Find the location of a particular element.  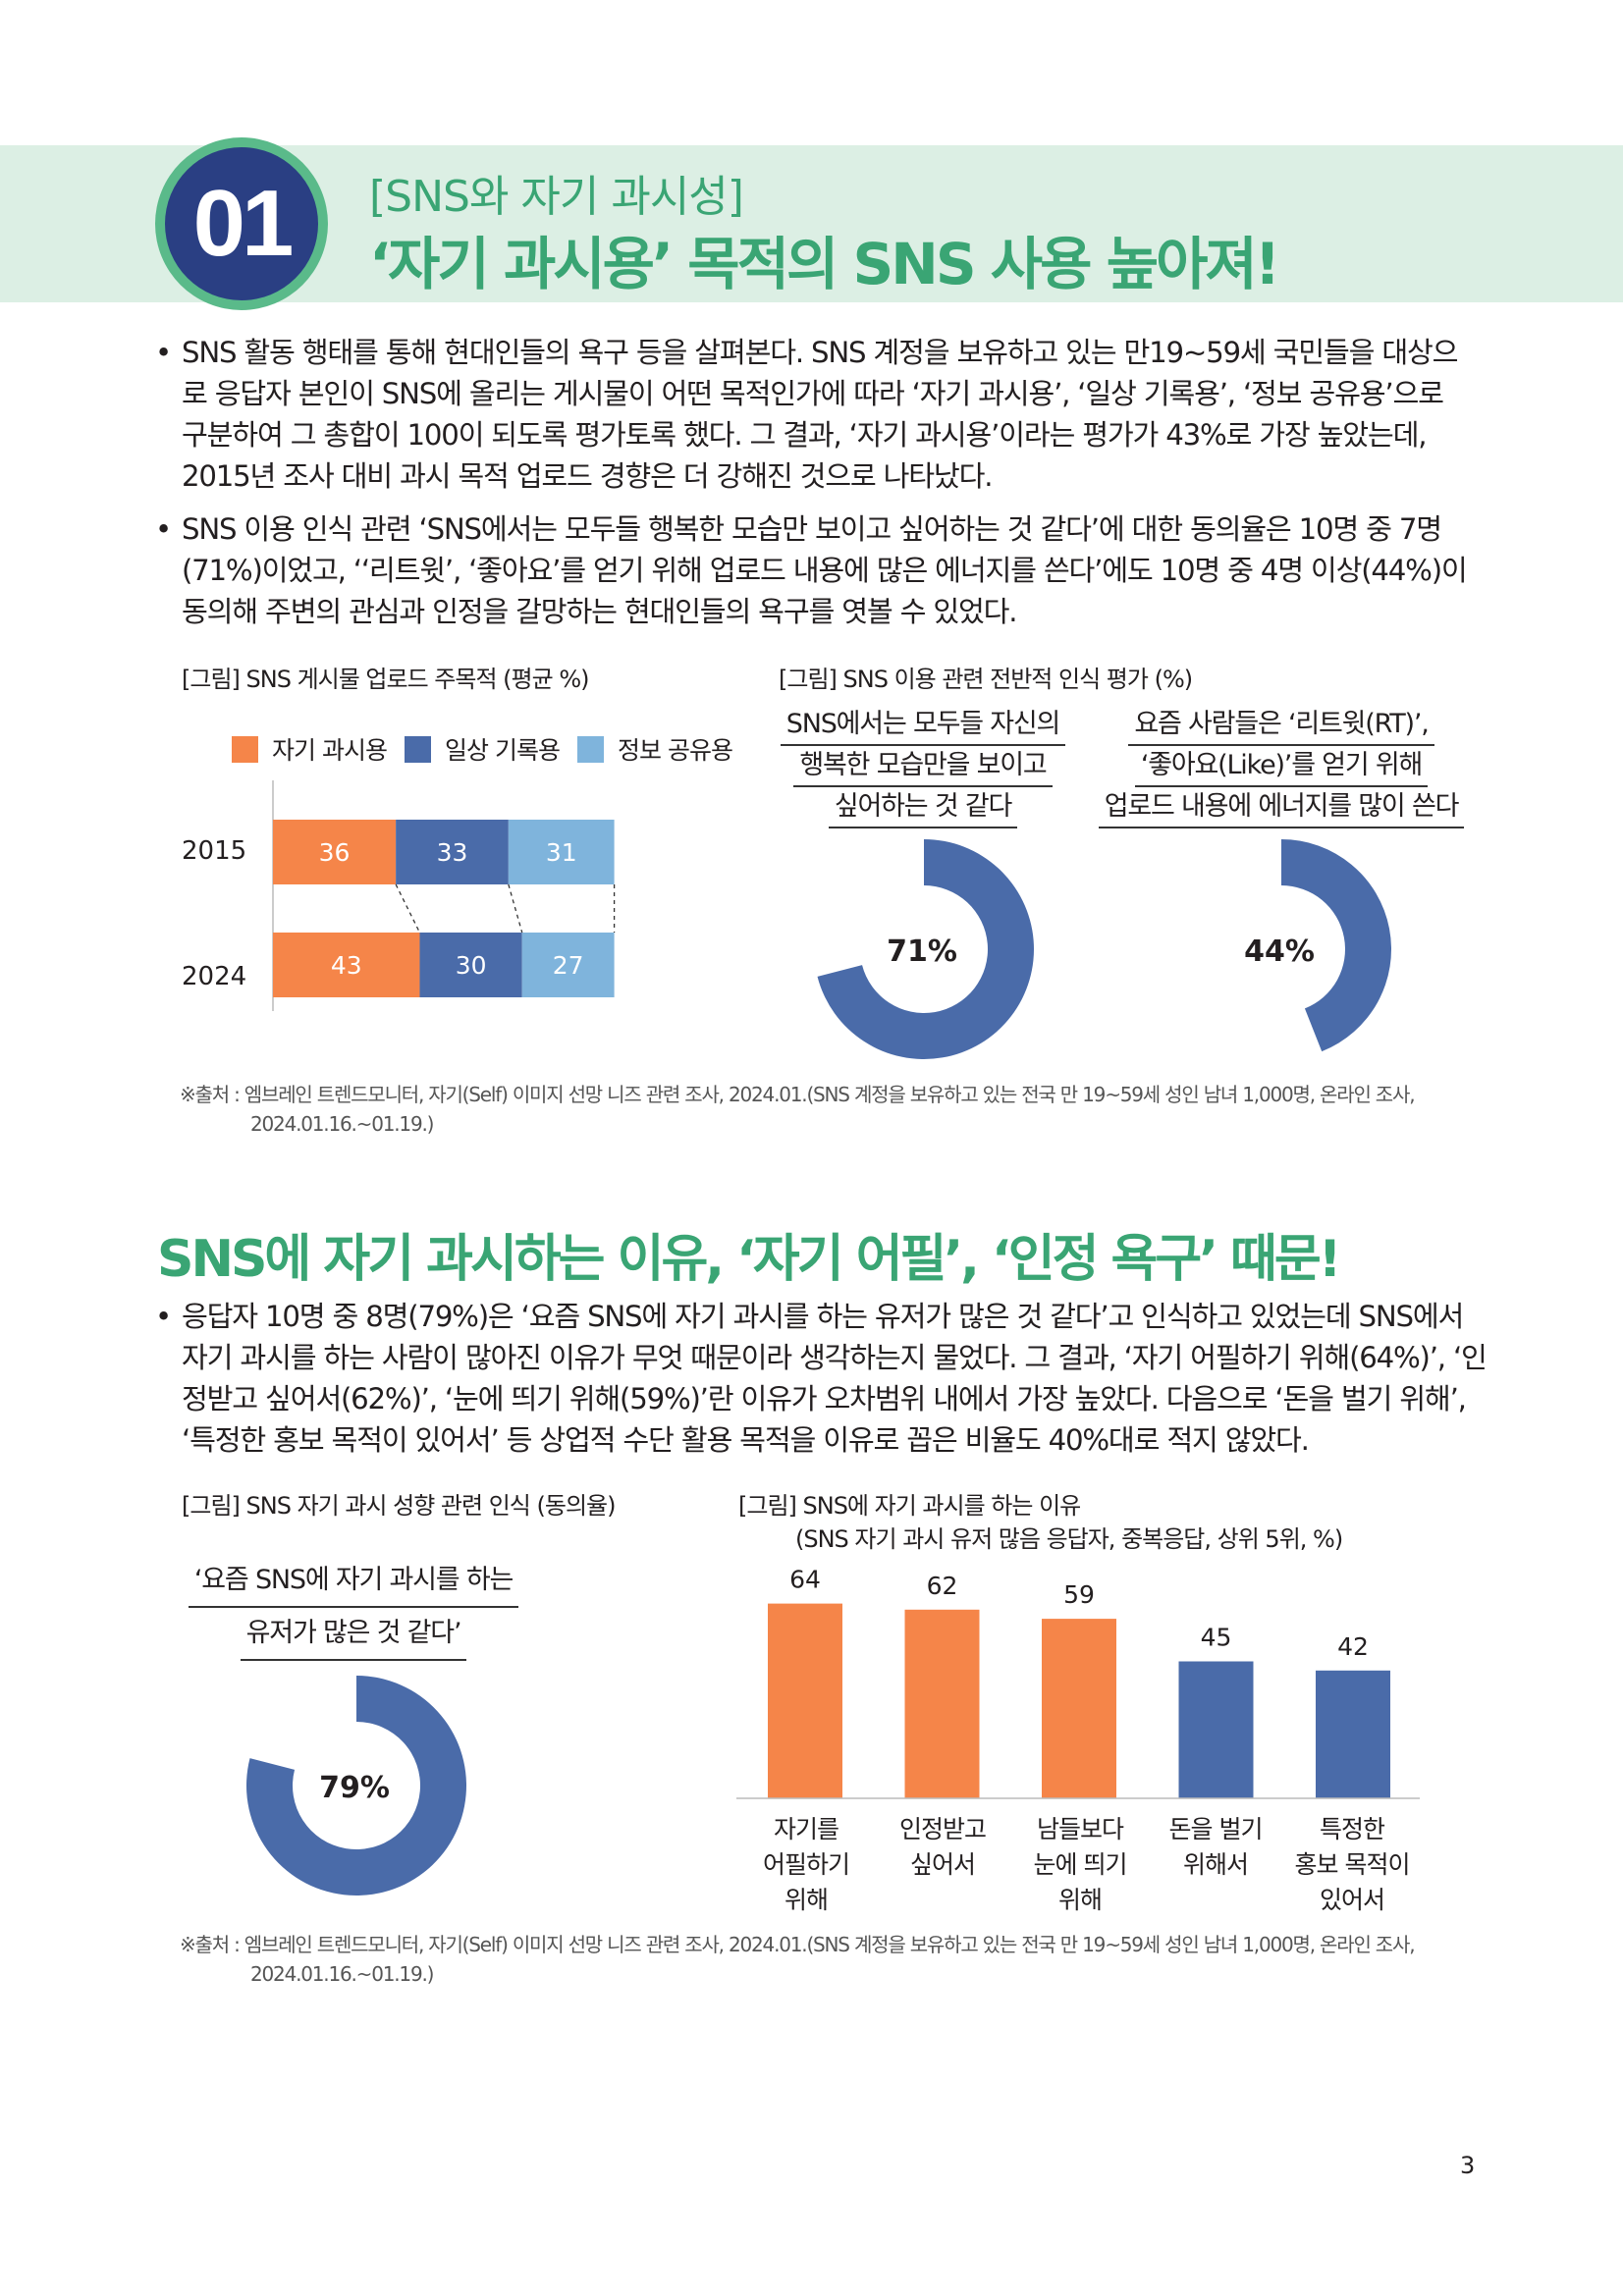

donut-71-title: SNS에서는 모두들 자신의 행복한 모습만을 보이고 싶어하는 것 같다 is located at coordinates (923, 766).